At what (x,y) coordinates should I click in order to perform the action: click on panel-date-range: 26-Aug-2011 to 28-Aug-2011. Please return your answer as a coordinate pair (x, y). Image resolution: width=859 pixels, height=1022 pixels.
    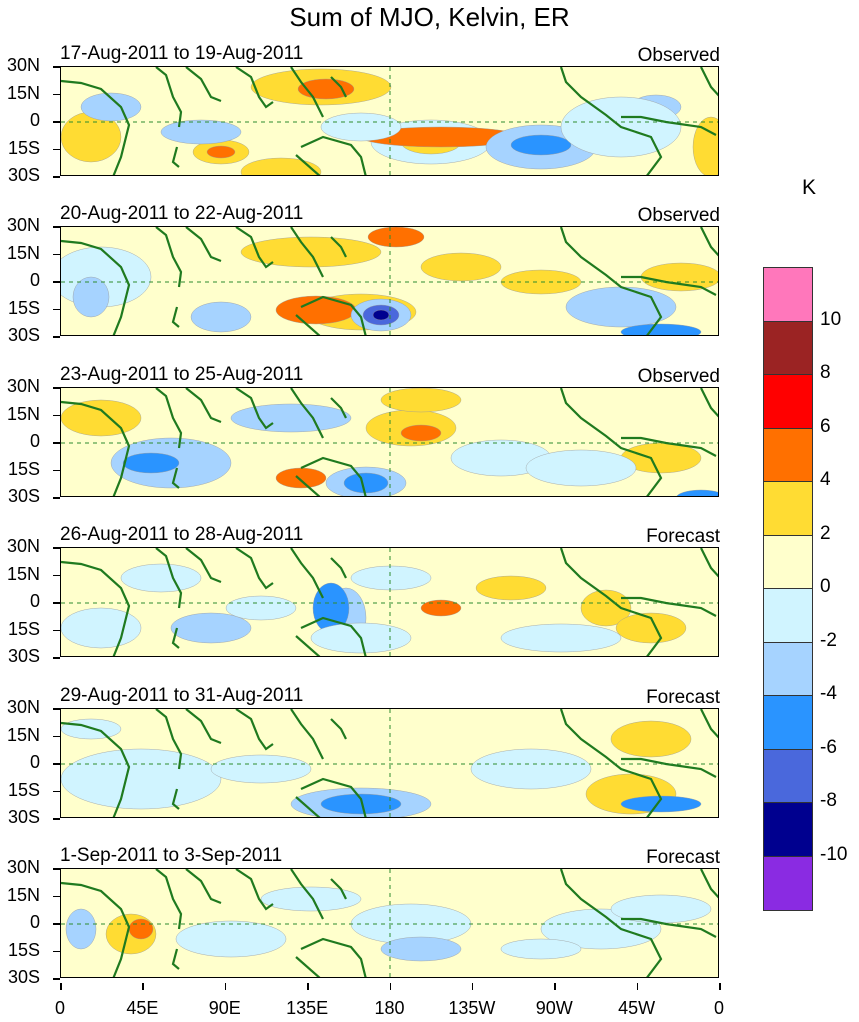
    Looking at the image, I should click on (182, 534).